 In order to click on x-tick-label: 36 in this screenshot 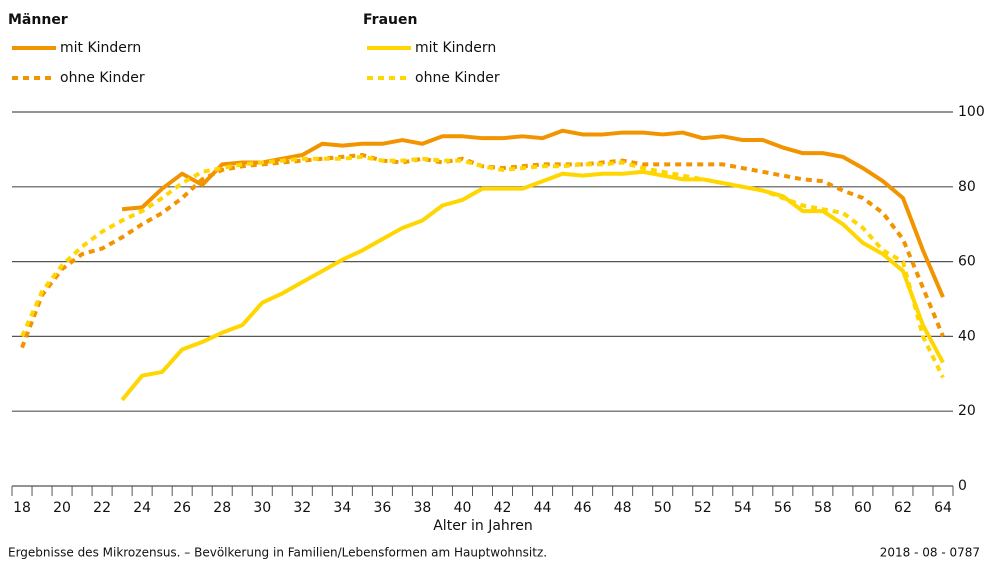, I will do `click(382, 508)`.